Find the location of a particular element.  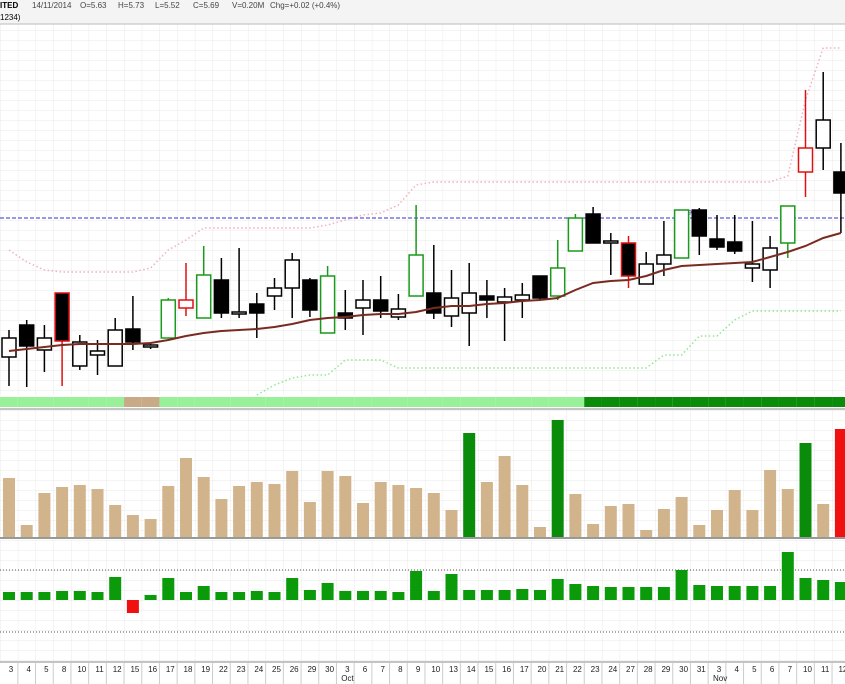

x-tick-label: 20 is located at coordinates (542, 669).